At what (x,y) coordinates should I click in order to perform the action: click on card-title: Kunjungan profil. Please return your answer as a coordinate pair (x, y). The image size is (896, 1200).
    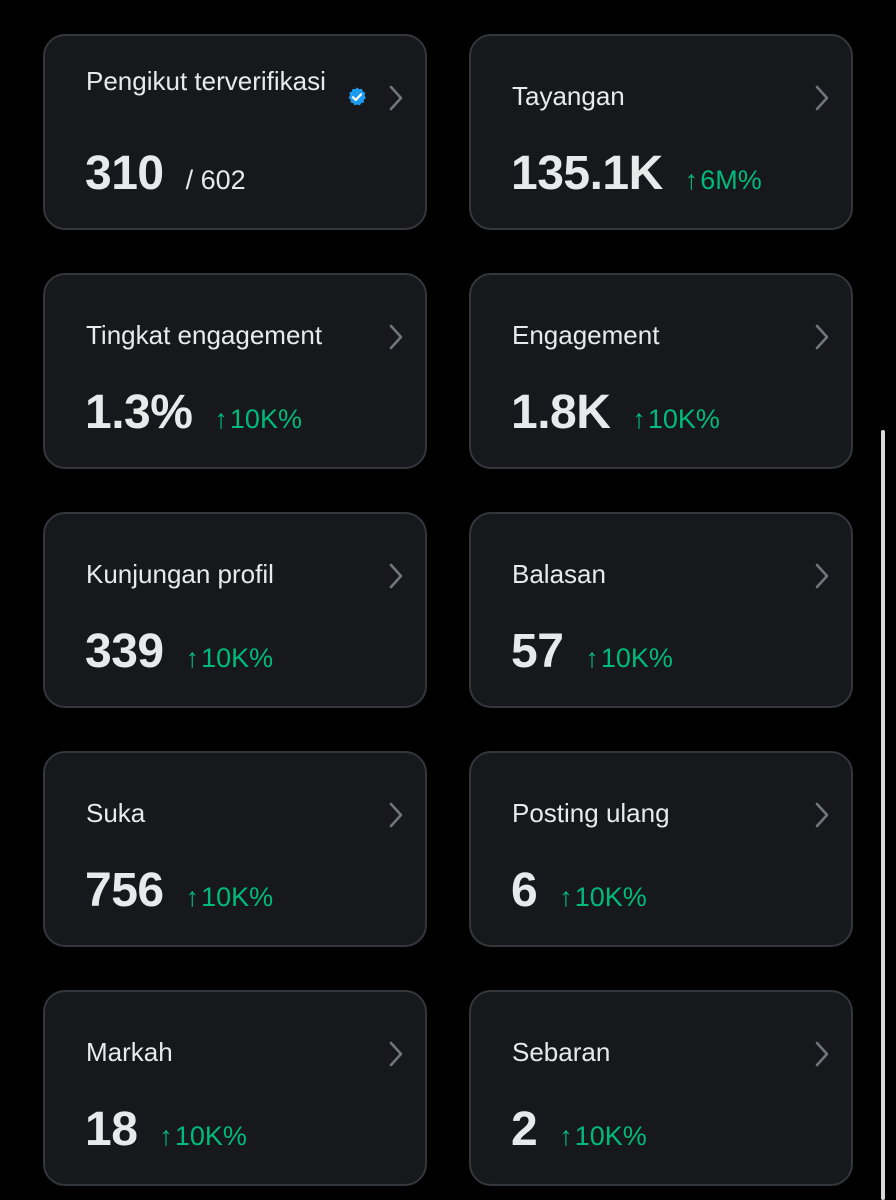
    Looking at the image, I should click on (180, 574).